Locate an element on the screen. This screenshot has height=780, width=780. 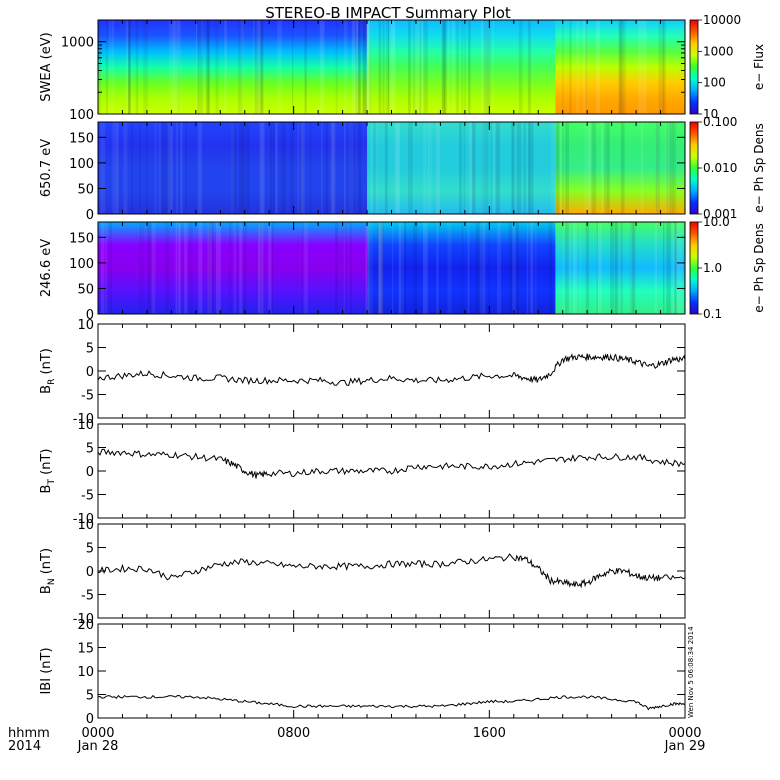
y-axis-label: BR (nT) is located at coordinates (48, 371).